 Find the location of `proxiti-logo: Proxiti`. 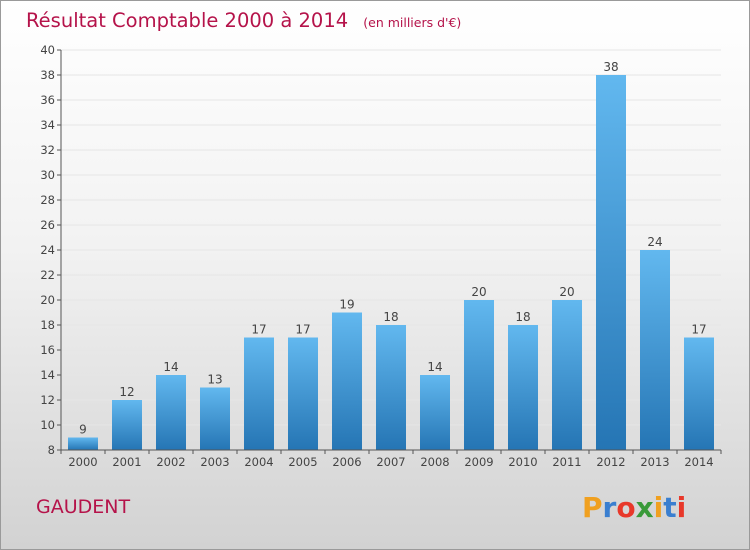

proxiti-logo: Proxiti is located at coordinates (634, 507).